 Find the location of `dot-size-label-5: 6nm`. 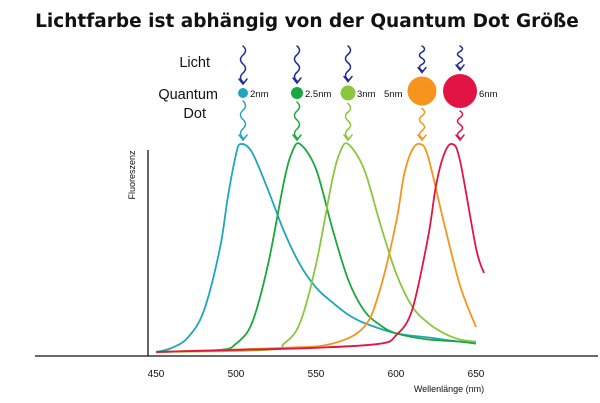

dot-size-label-5: 6nm is located at coordinates (488, 94).